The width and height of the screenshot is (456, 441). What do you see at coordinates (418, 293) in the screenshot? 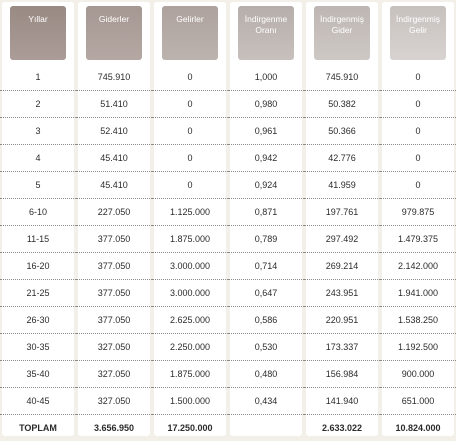
I see `cell-discounted-revenue: 1.941.000` at bounding box center [418, 293].